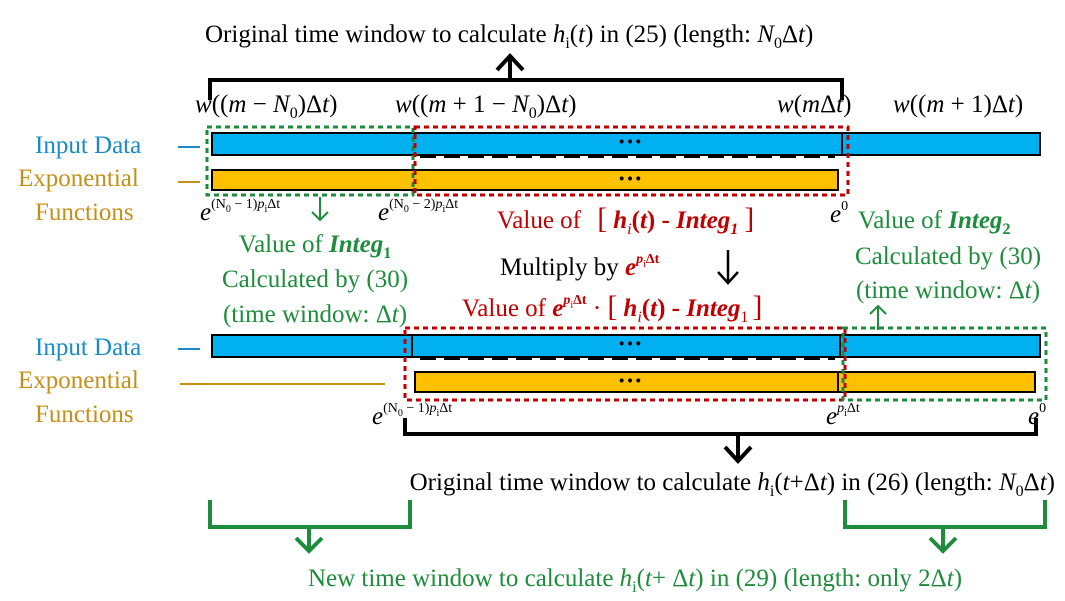 This screenshot has height=601, width=1065. I want to click on multiply-arrow, so click(728, 267).